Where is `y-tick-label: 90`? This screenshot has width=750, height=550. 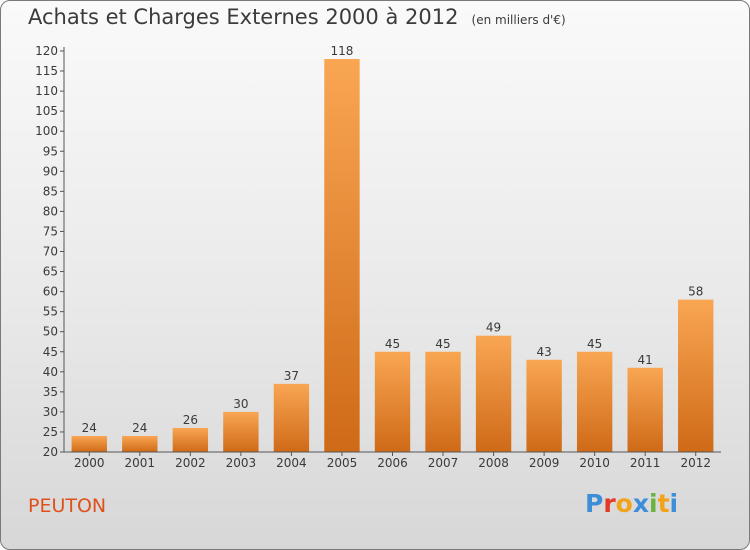 y-tick-label: 90 is located at coordinates (50, 171).